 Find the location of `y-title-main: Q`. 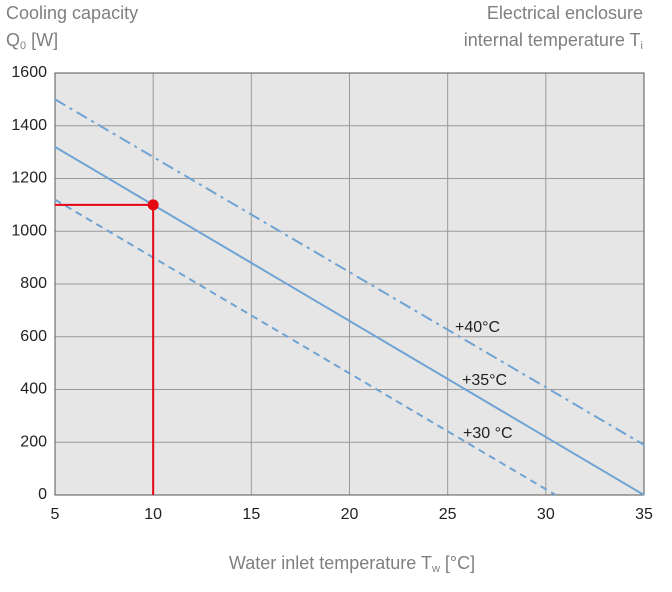

y-title-main: Q is located at coordinates (13, 40).